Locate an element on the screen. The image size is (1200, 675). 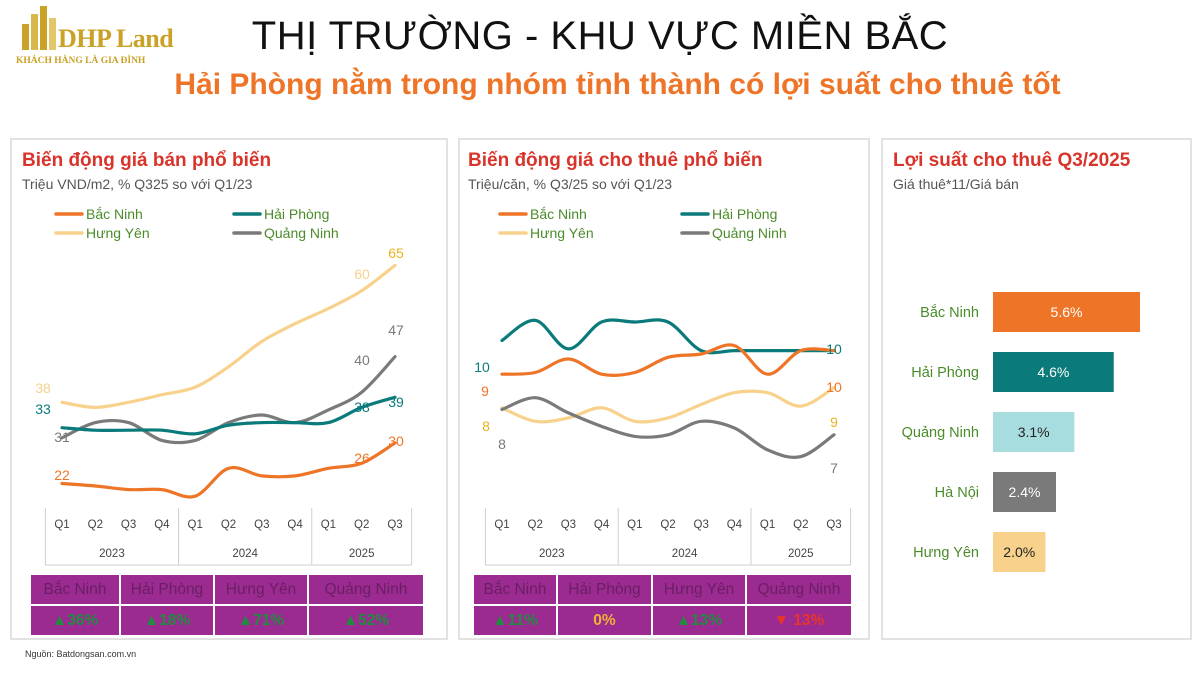
sale-chart-title: Biến động giá bán phổ biến is located at coordinates (147, 160).